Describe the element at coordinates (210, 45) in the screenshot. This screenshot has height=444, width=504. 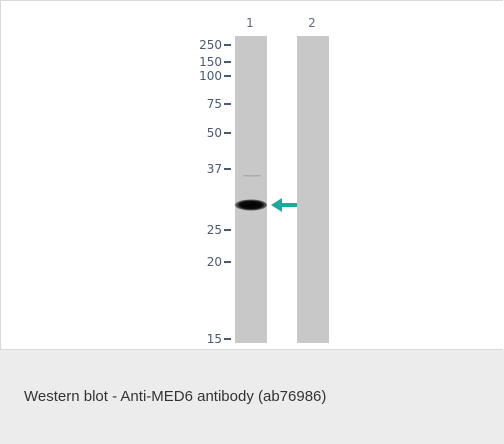
I see `marker-label-250: 250` at that location.